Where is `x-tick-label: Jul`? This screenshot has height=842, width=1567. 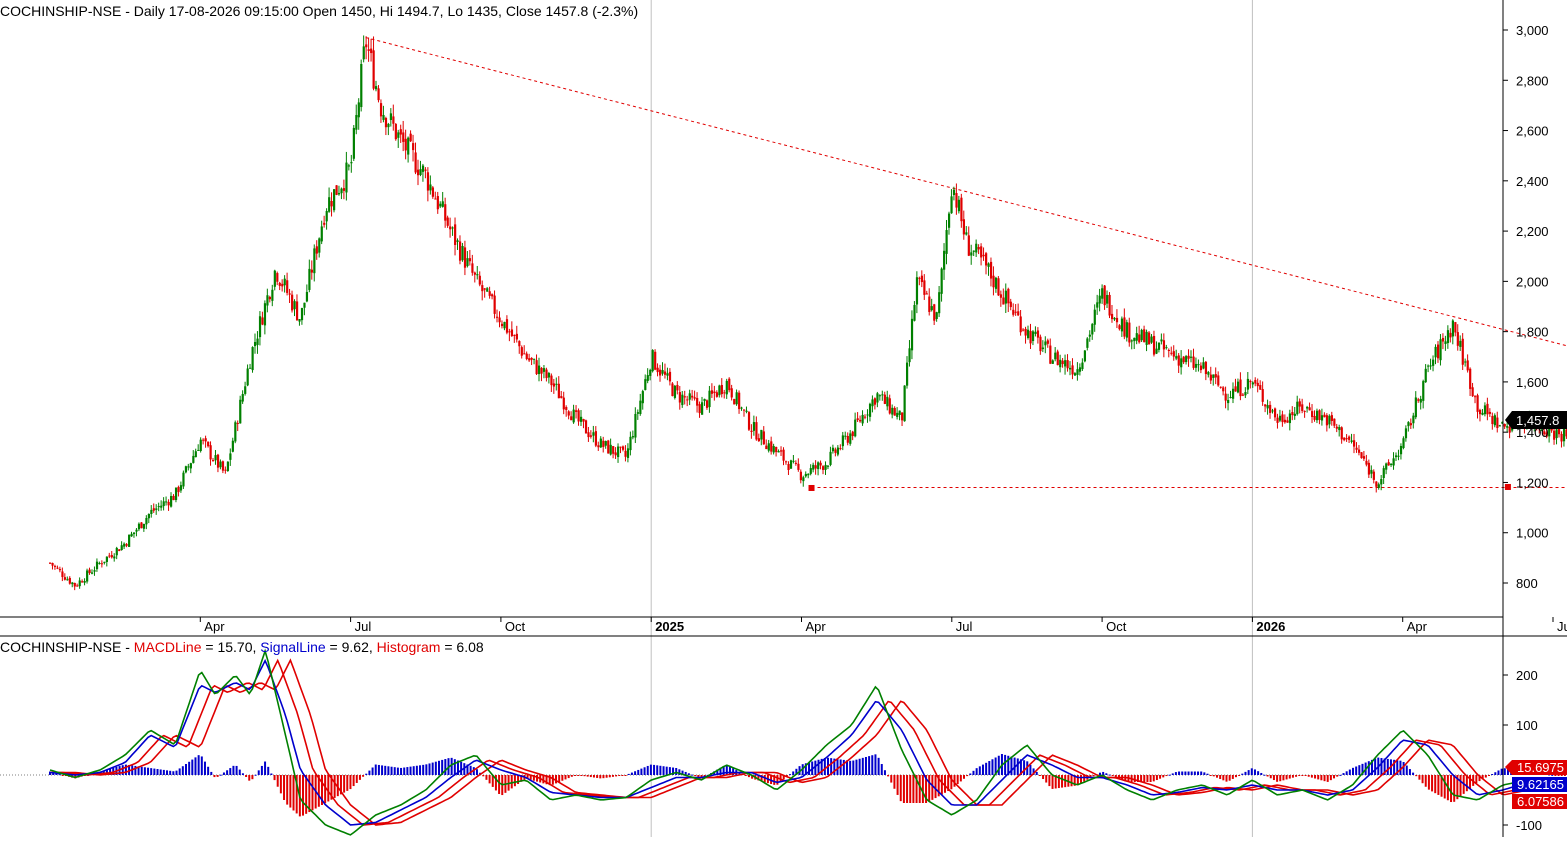 x-tick-label: Jul is located at coordinates (363, 626).